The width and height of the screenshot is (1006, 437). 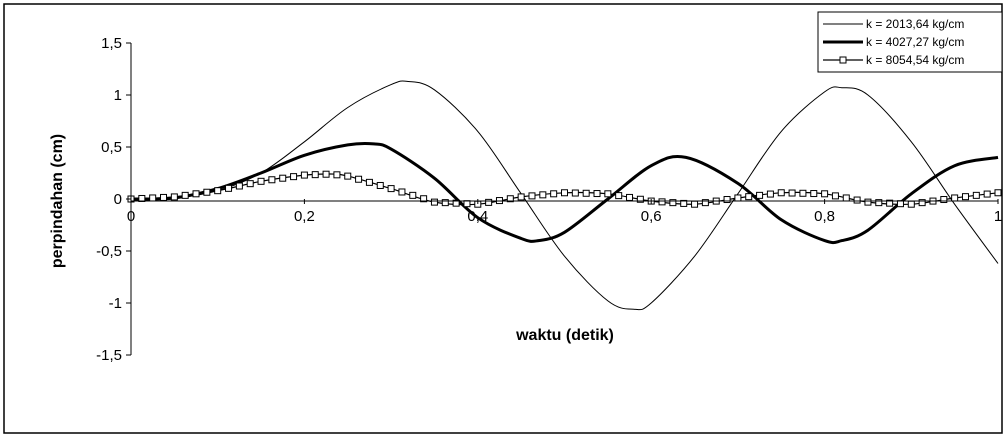 I want to click on legend-label: k = 2013,64 kg/cm, so click(x=915, y=24).